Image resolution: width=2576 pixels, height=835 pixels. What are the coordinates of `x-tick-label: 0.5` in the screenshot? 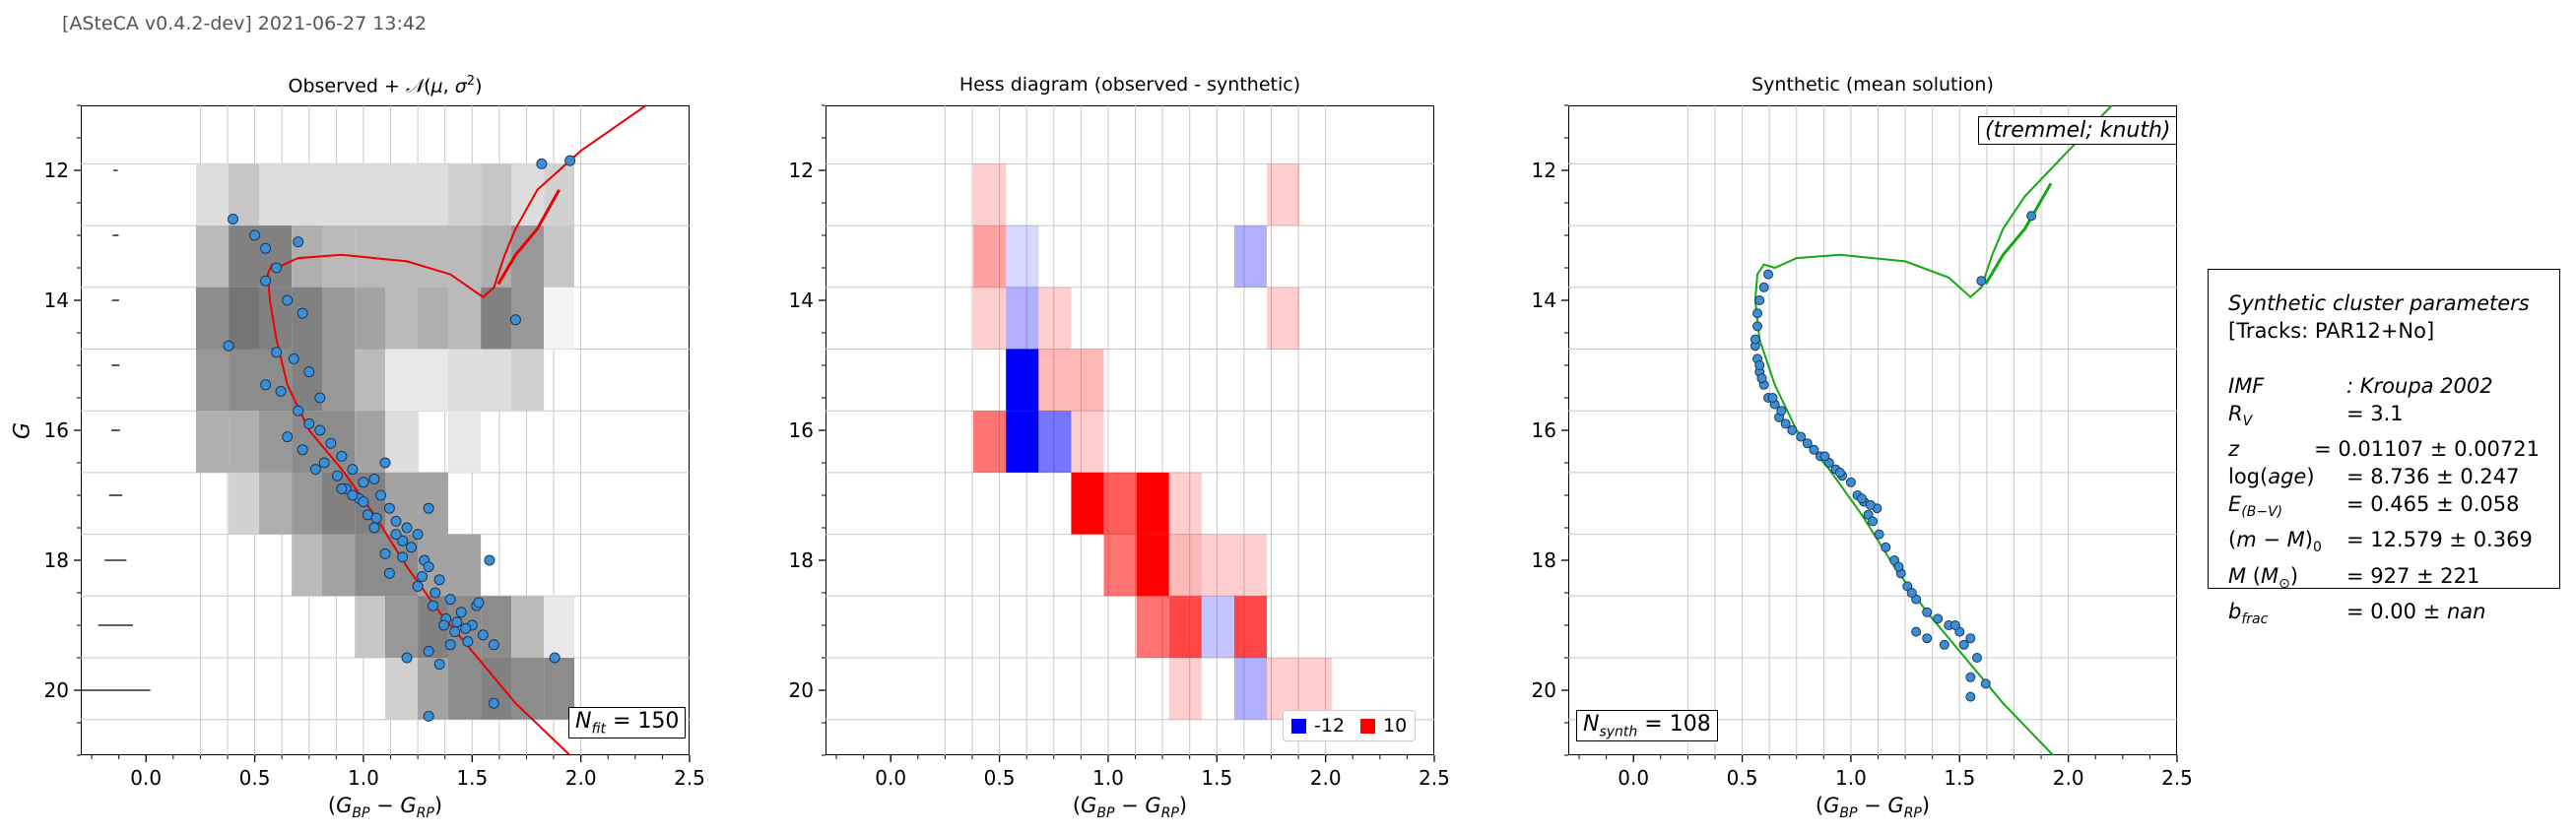 It's located at (1743, 778).